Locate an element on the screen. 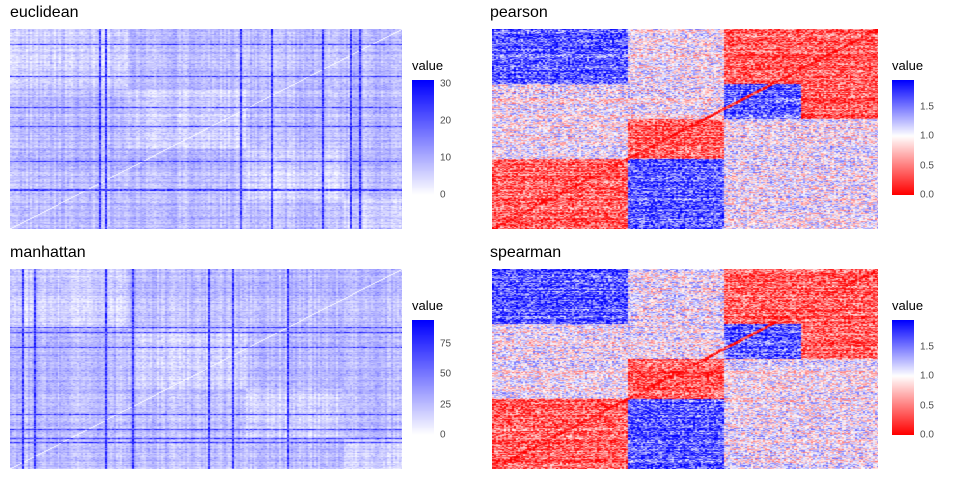 This screenshot has width=960, height=480. panel-title: spearman is located at coordinates (526, 252).